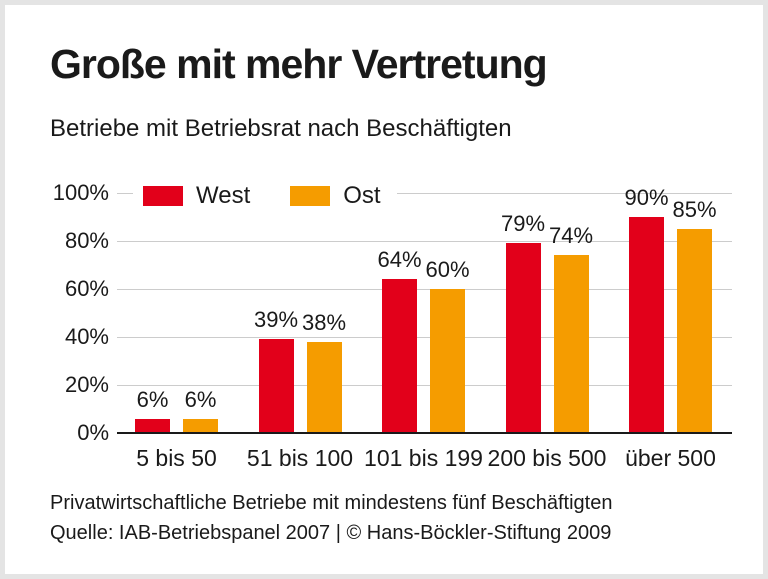 The width and height of the screenshot is (768, 579). I want to click on legend-swatch-ost, so click(310, 196).